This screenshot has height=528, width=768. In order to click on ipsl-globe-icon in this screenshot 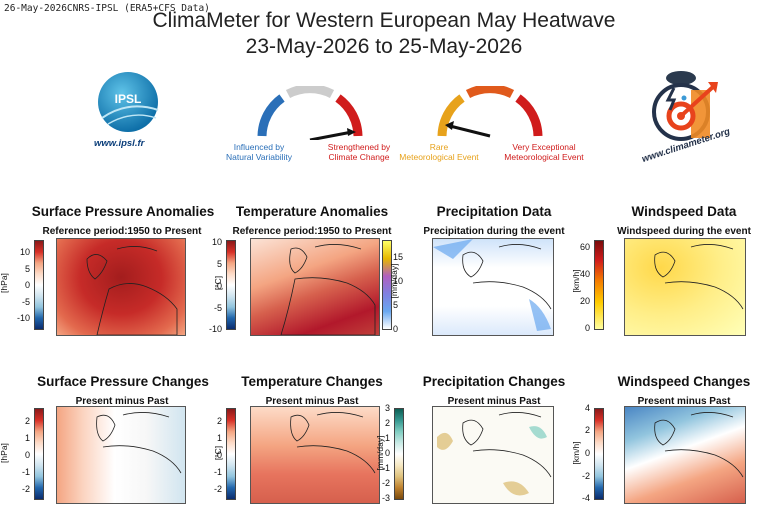, I will do `click(128, 102)`.